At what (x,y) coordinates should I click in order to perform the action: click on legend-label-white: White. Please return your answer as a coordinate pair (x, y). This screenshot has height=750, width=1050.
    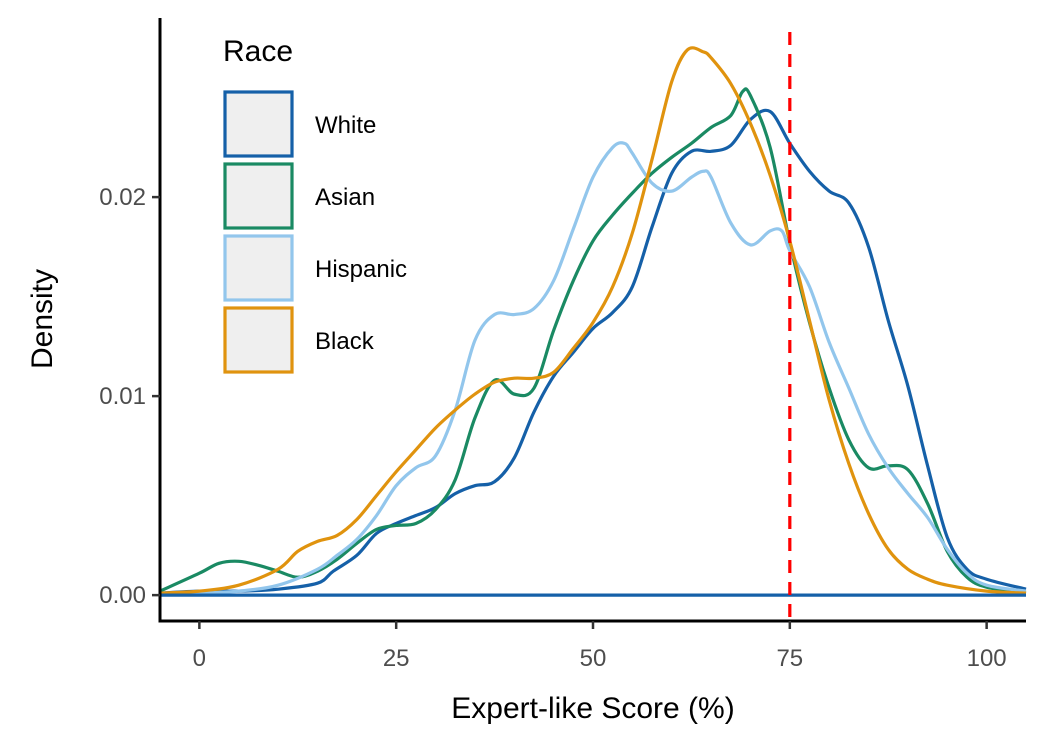
    Looking at the image, I should click on (345, 125).